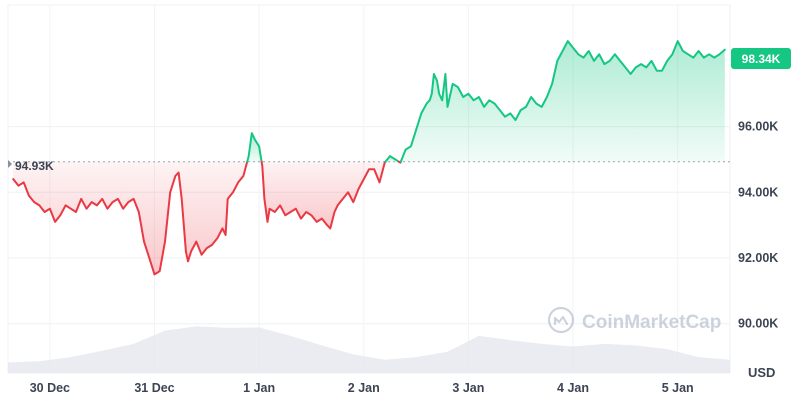 The height and width of the screenshot is (400, 800). I want to click on y-axis-labels: 96.00K 94.00K 92.00K 90.00K, so click(758, 225).